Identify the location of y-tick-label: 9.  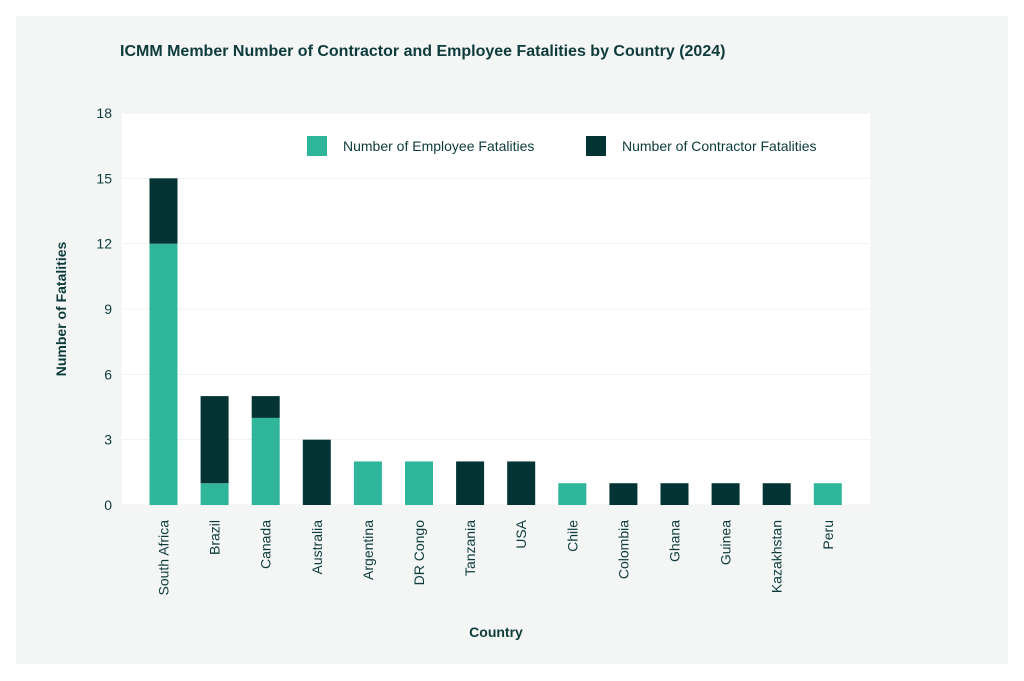
(108, 309).